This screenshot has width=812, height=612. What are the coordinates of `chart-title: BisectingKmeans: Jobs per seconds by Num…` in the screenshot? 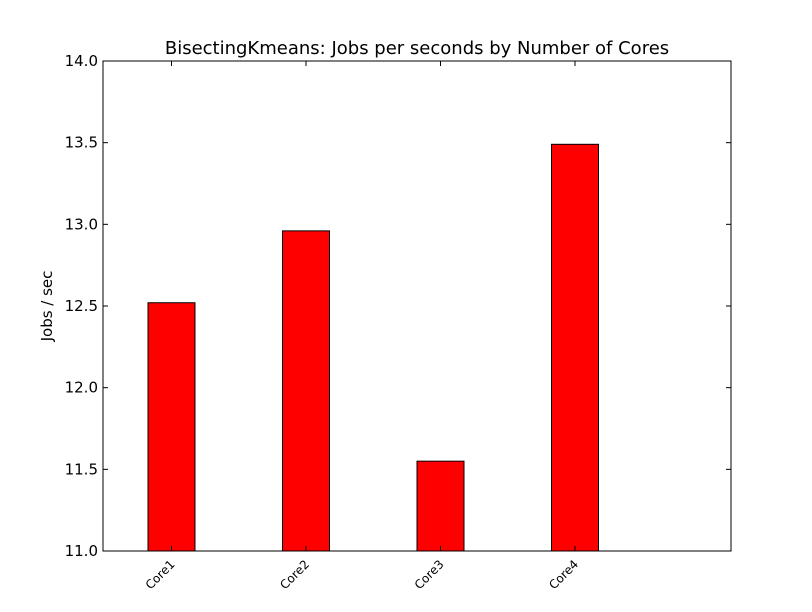 It's located at (417, 48).